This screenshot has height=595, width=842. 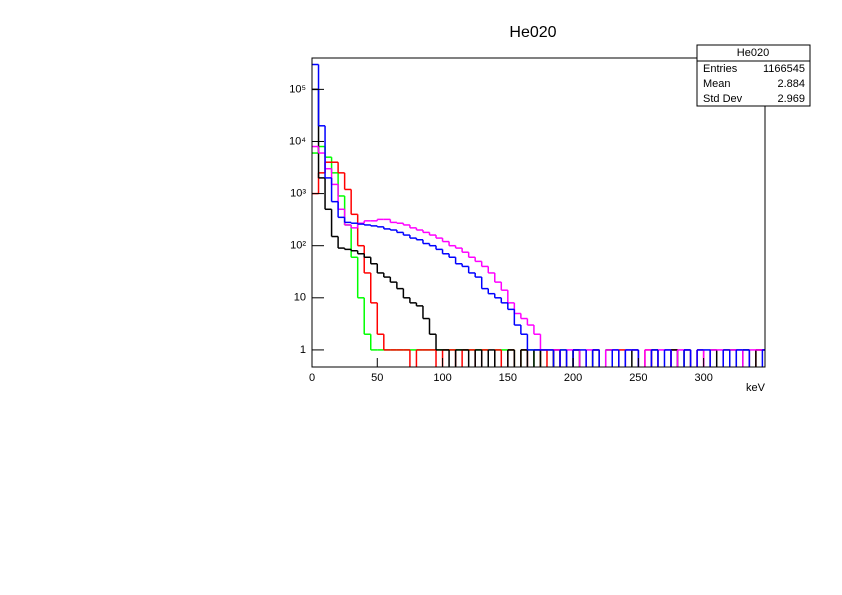 What do you see at coordinates (508, 378) in the screenshot?
I see `x-tick-label: 150` at bounding box center [508, 378].